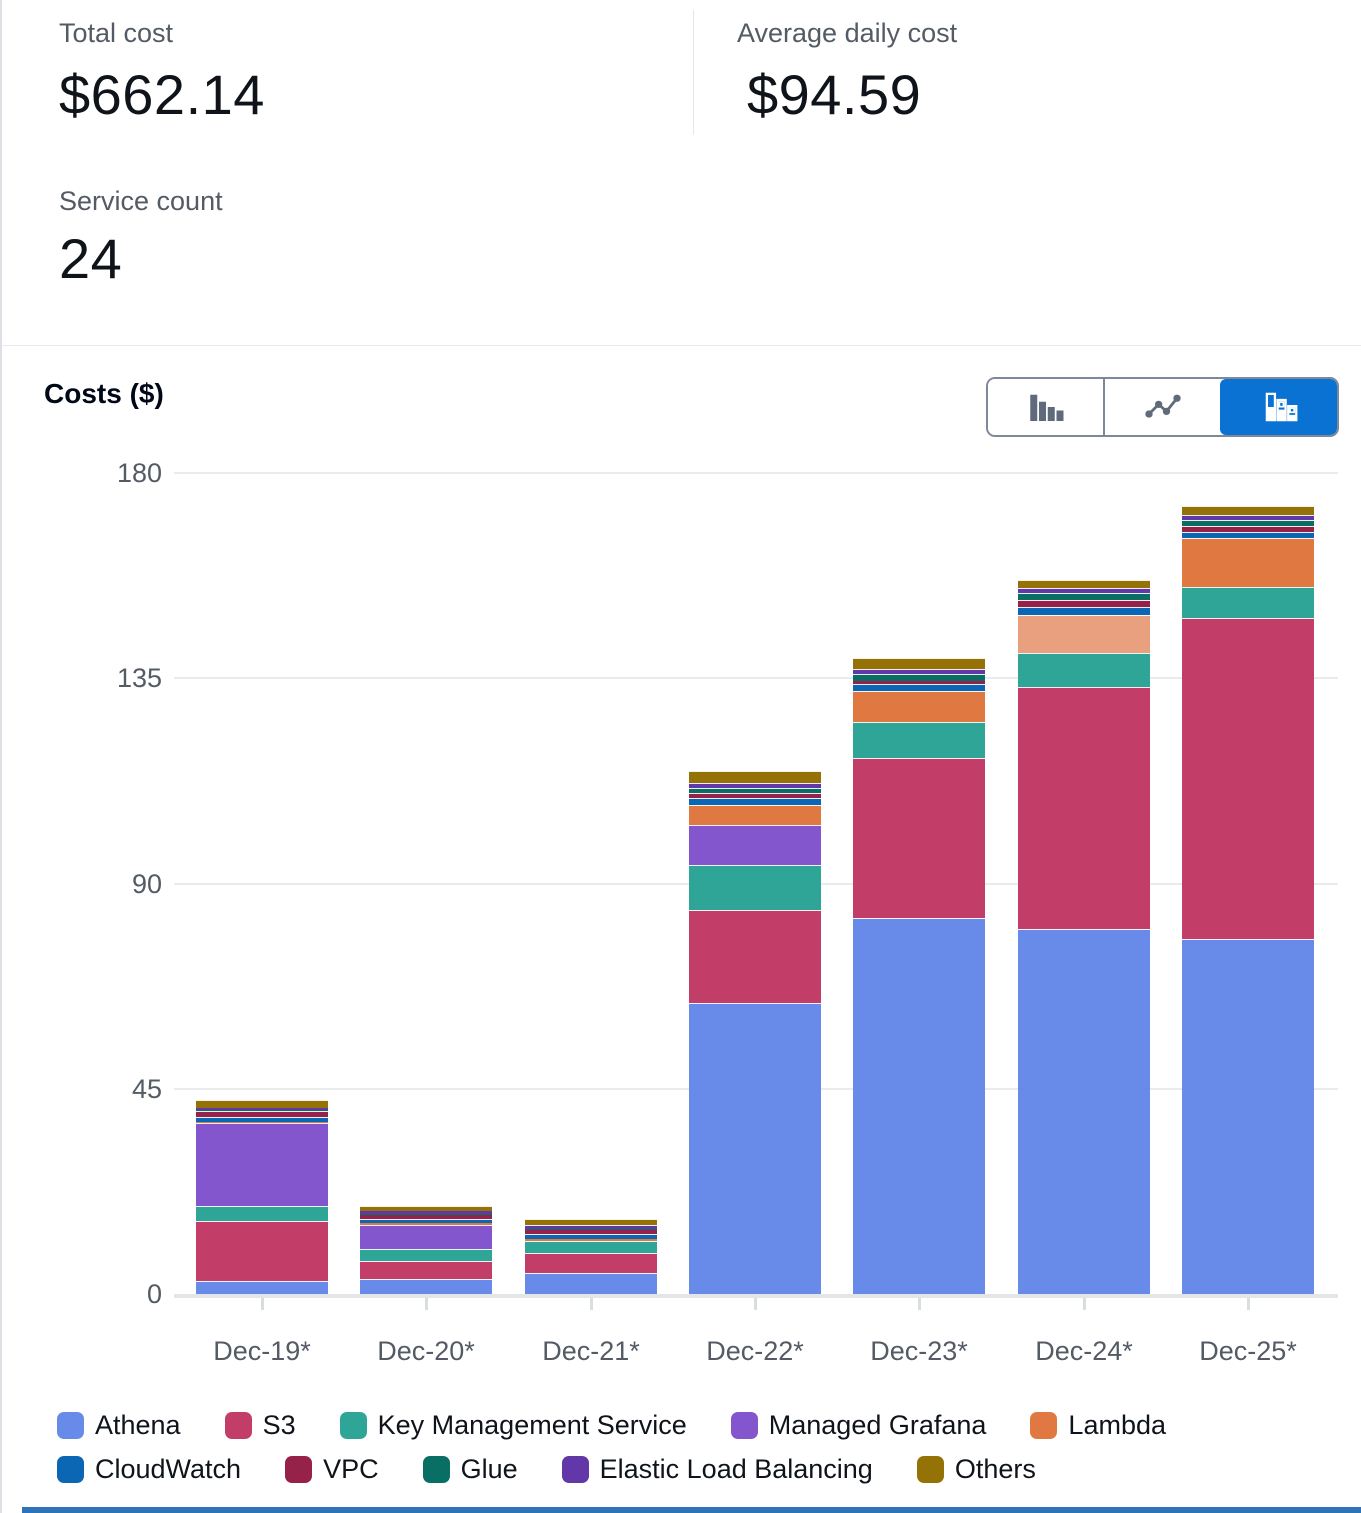  Describe the element at coordinates (1248, 1116) in the screenshot. I see `bar-segment-Dec-25-athena` at that location.